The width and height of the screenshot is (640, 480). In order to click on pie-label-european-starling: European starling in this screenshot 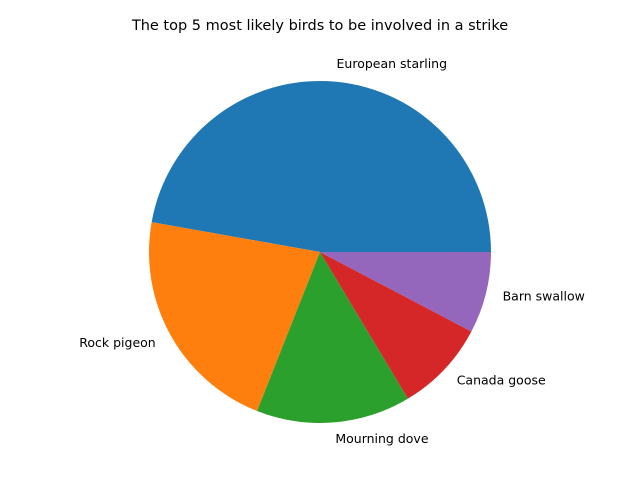, I will do `click(392, 63)`.